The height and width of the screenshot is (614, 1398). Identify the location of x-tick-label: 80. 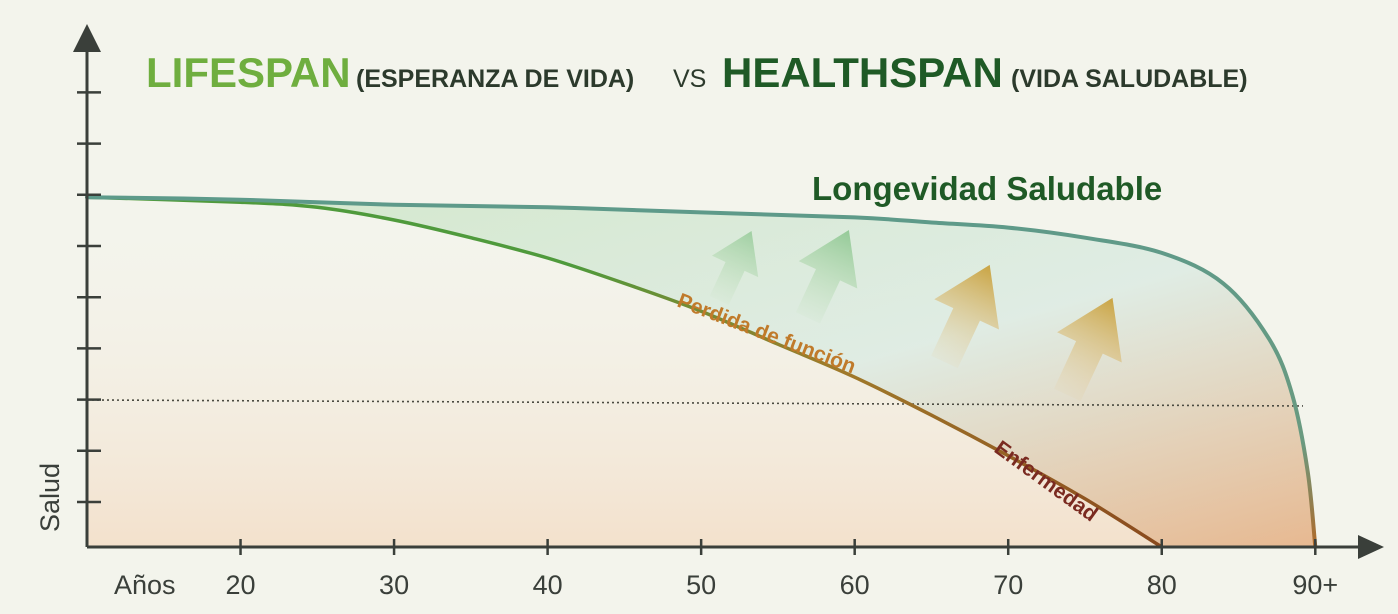
(1162, 585).